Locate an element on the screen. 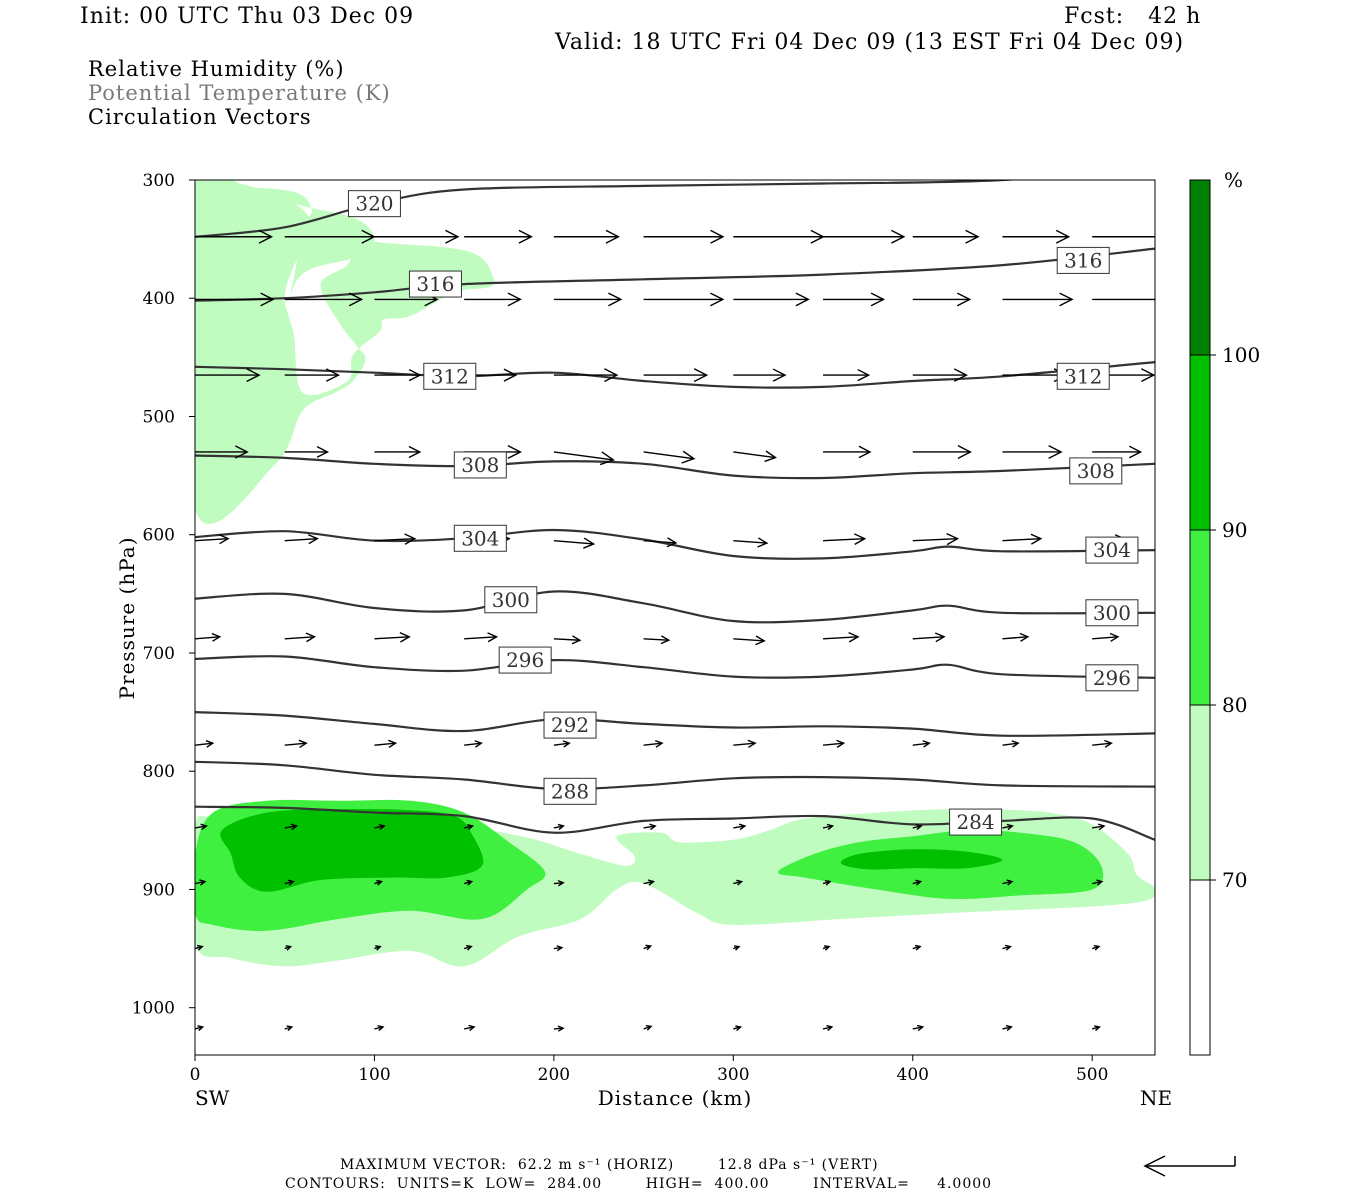 The height and width of the screenshot is (1200, 1350). colorbar-level-label: 70 is located at coordinates (1234, 880).